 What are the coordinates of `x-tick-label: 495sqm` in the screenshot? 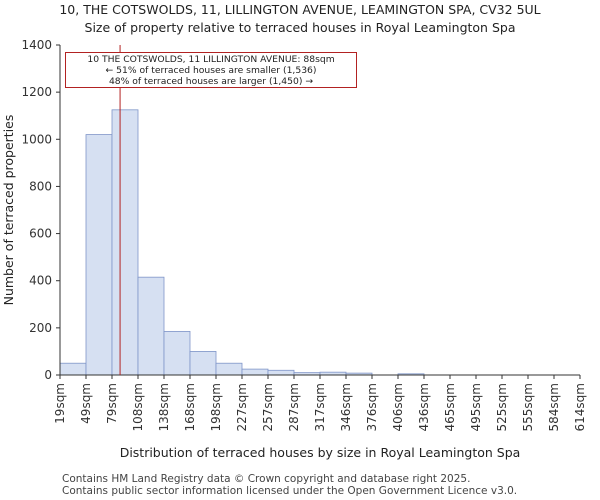 It's located at (476, 407).